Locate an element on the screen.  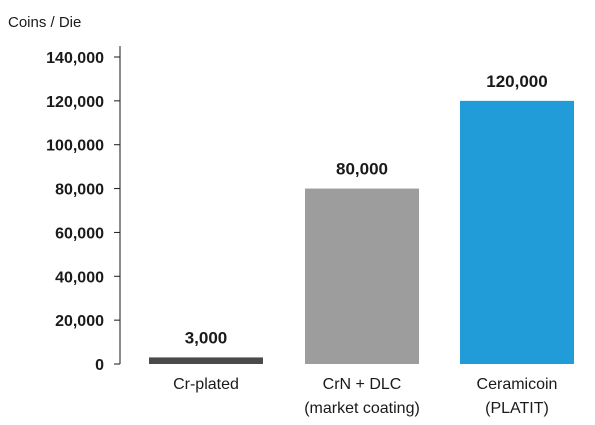
y-tick-label: 0 is located at coordinates (99, 365).